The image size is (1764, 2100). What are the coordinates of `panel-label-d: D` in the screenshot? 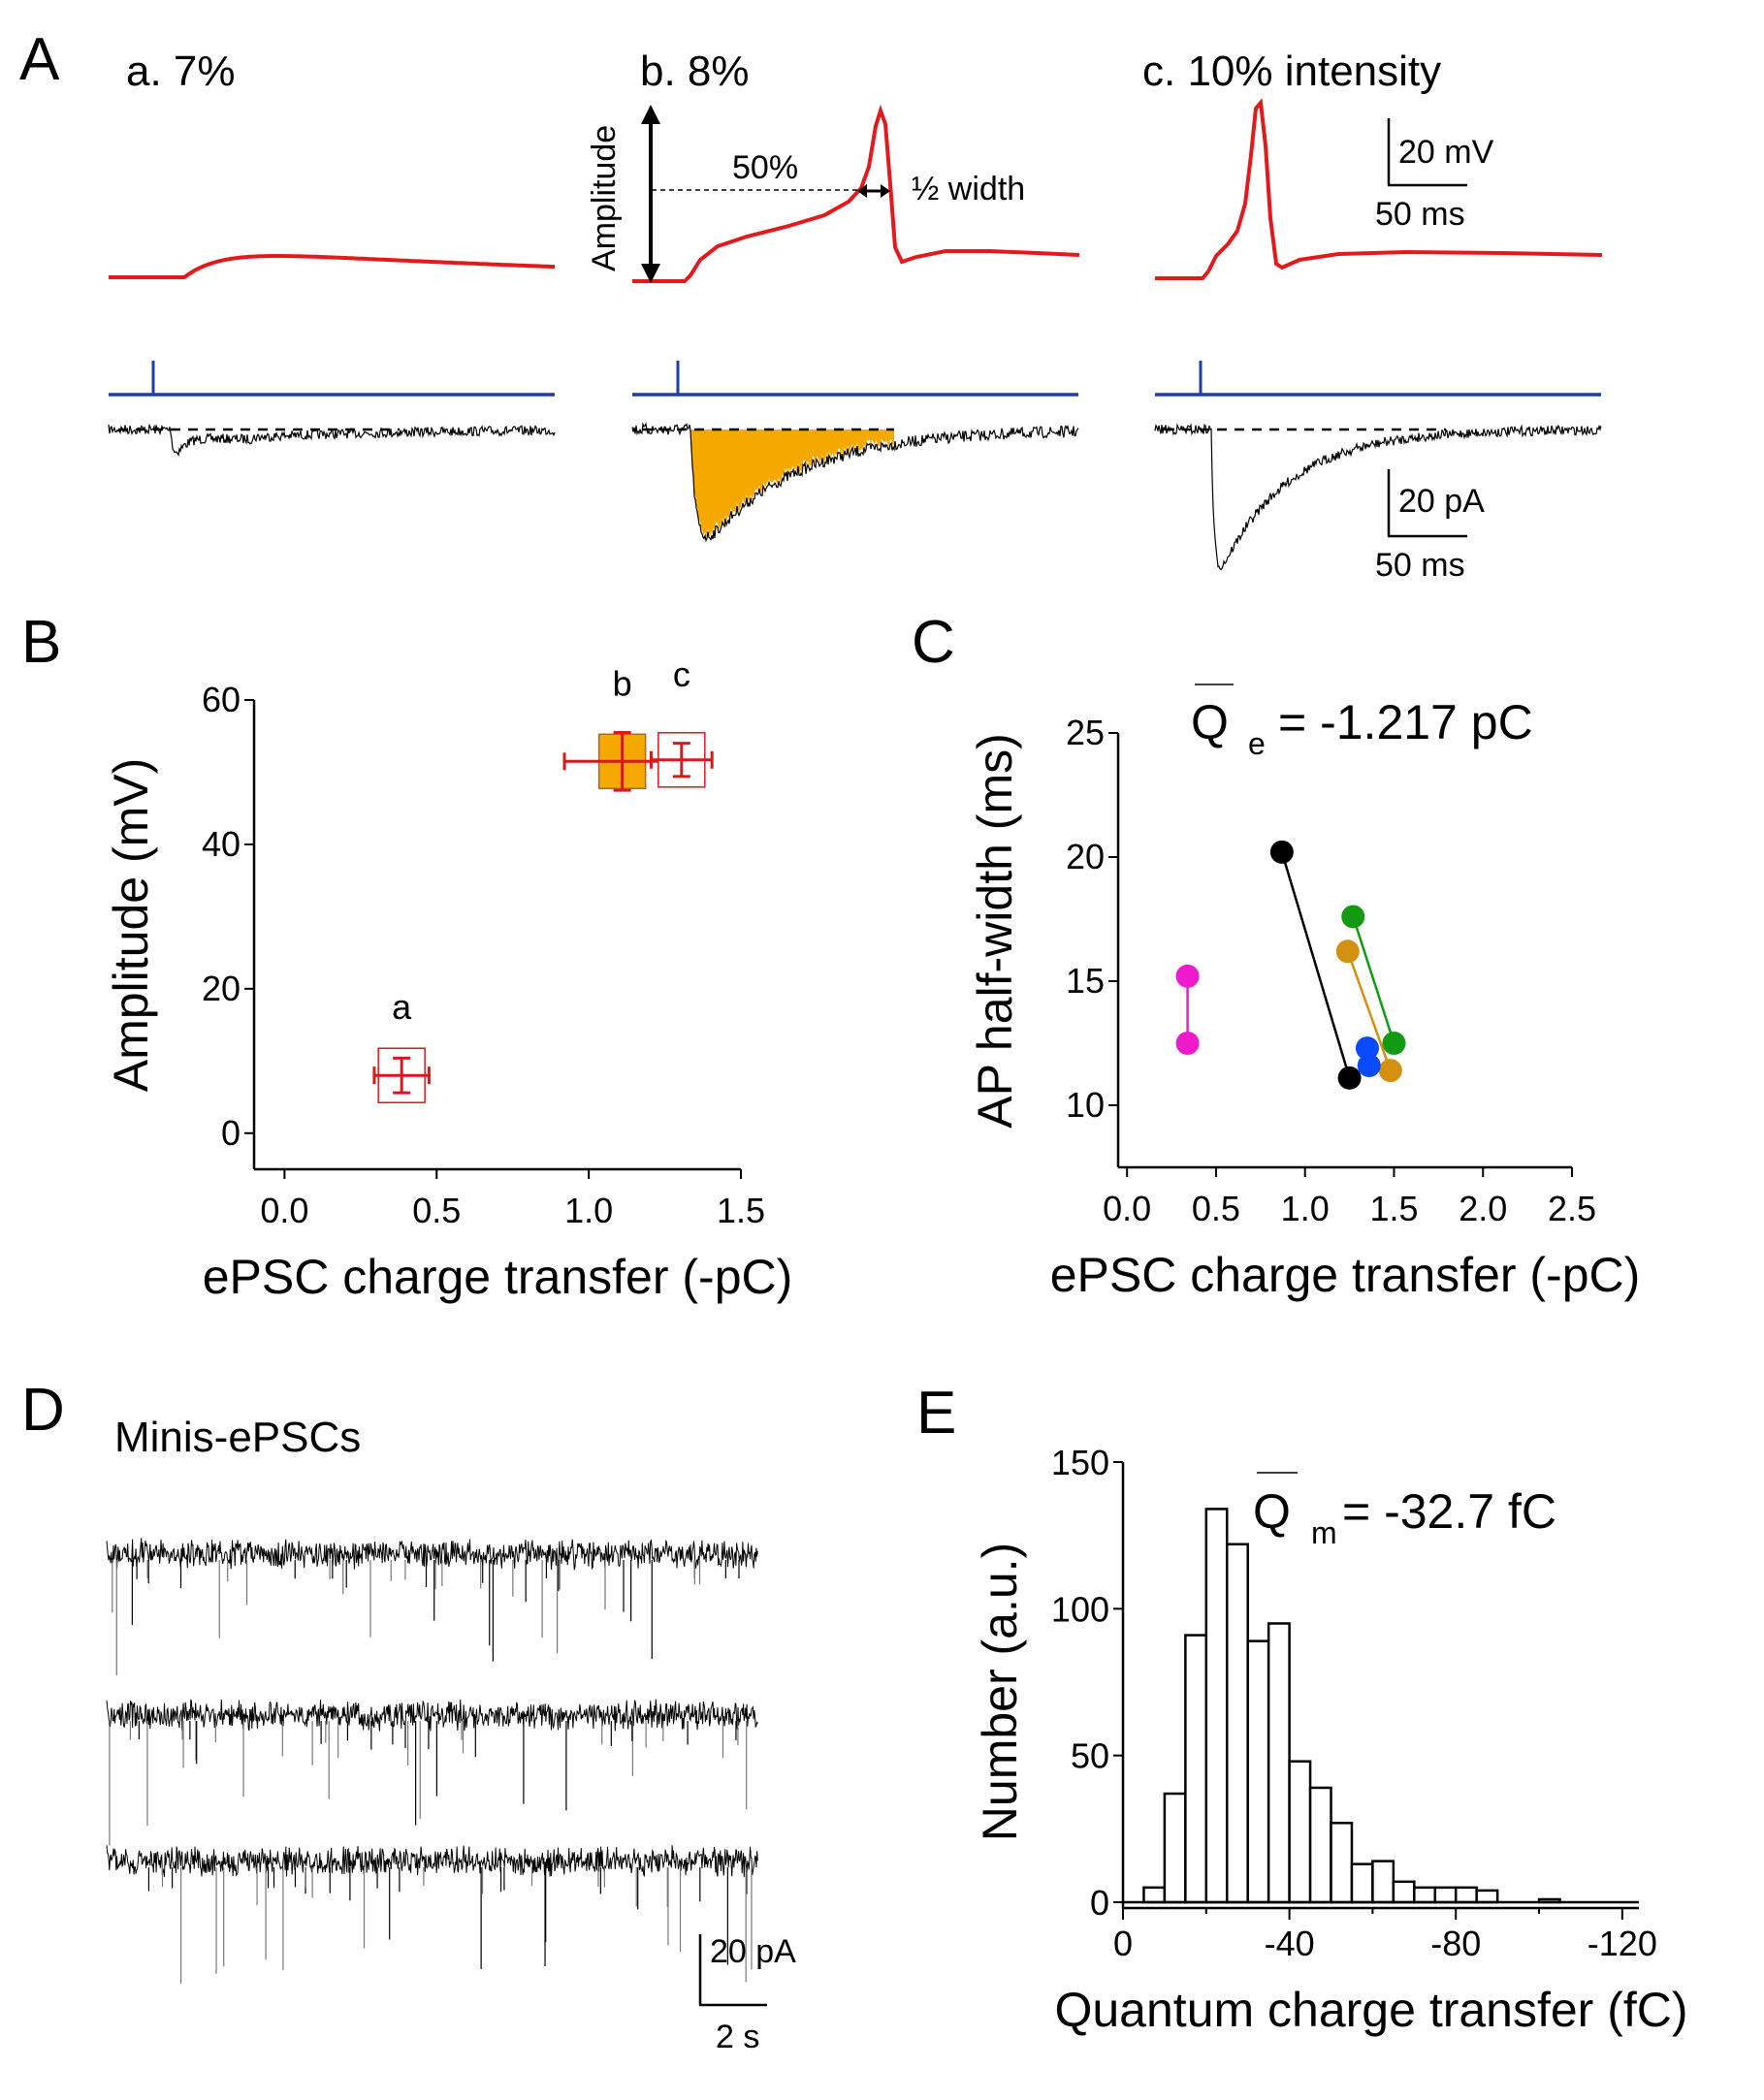 It's located at (43, 1410).